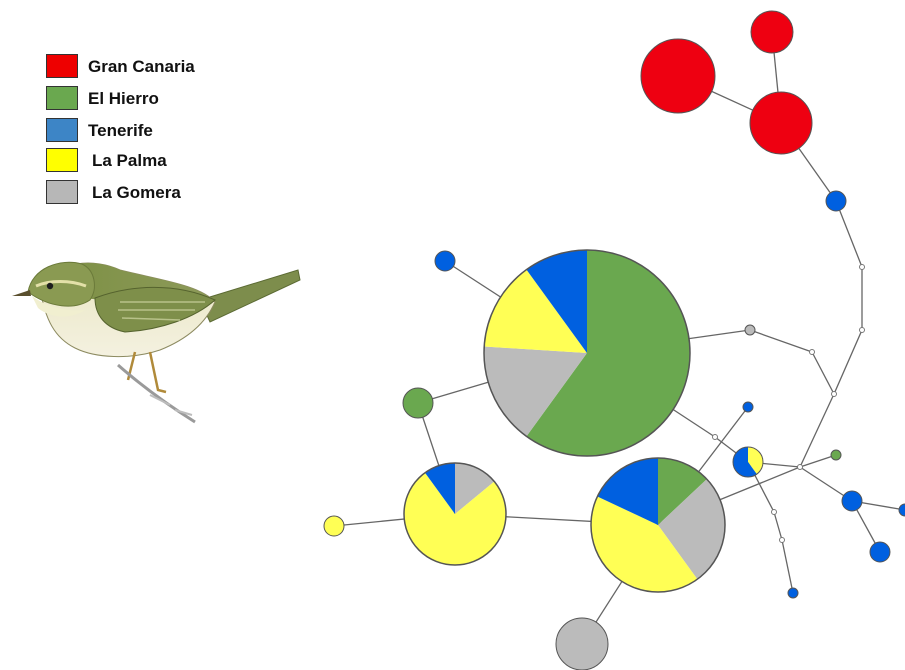 This screenshot has height=670, width=905. I want to click on legend-label: Gran Canaria, so click(141, 66).